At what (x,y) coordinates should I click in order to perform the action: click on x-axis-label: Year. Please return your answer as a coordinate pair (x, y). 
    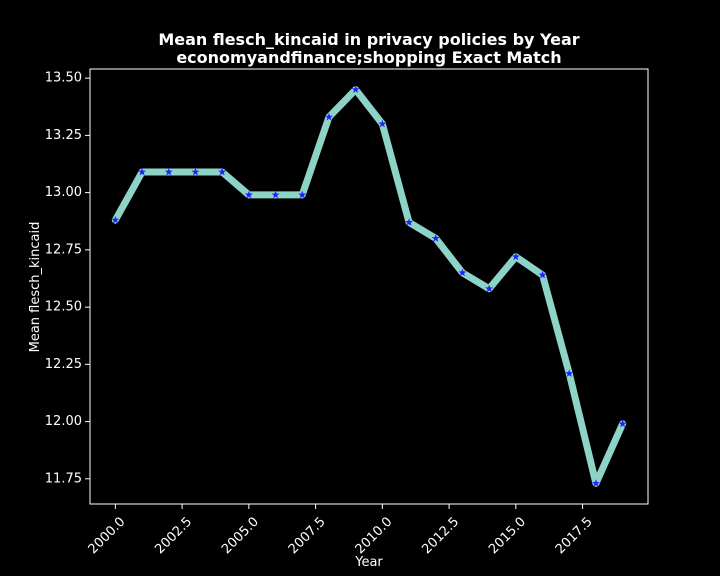
    Looking at the image, I should click on (368, 562).